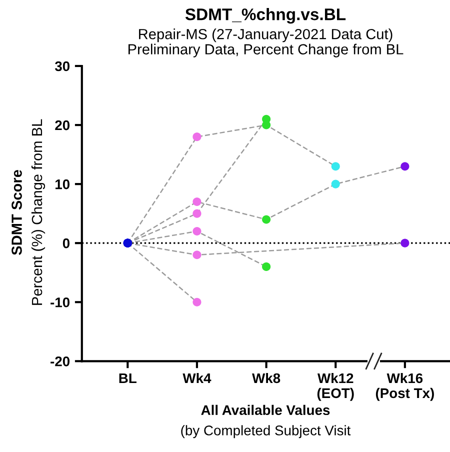 The height and width of the screenshot is (452, 450). What do you see at coordinates (405, 386) in the screenshot?
I see `x-tick-label: Wk16 (Post Tx)` at bounding box center [405, 386].